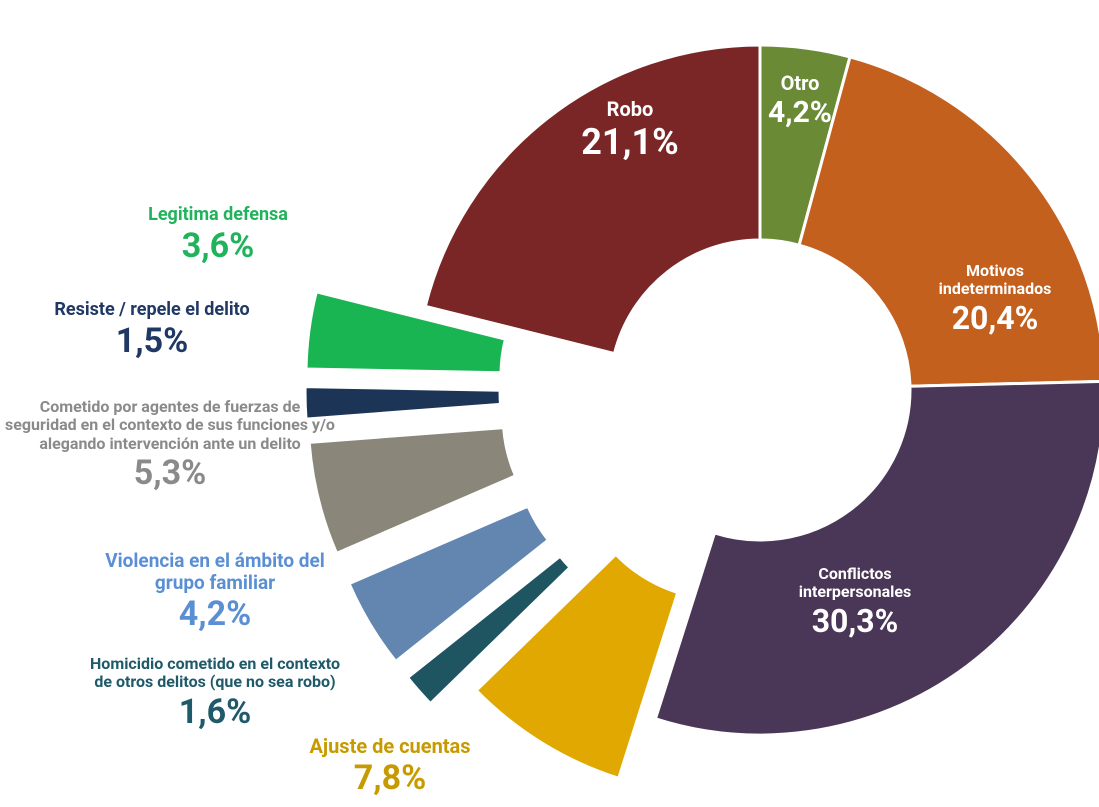 Image resolution: width=1099 pixels, height=807 pixels. Describe the element at coordinates (170, 473) in the screenshot. I see `value-label: 5,3%` at that location.